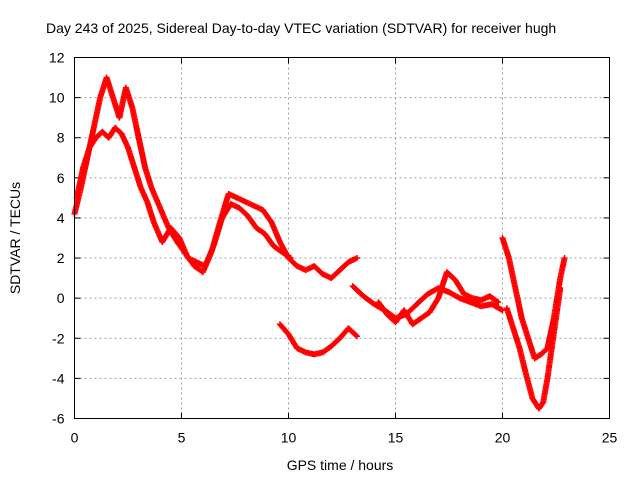  I want to click on y-tick-label: -6, so click(58, 419).